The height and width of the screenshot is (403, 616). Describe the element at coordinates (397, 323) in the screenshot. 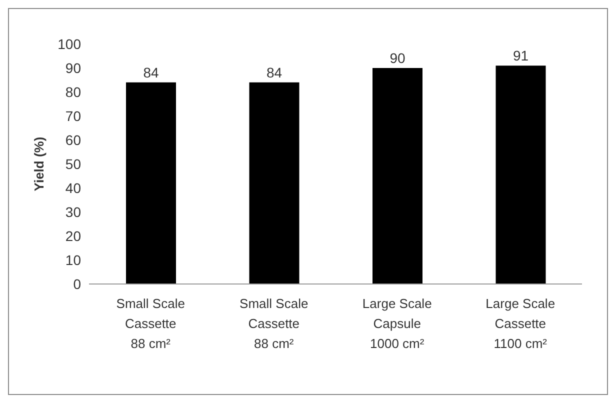

I see `x-tick-label: Large Scale Capsule 1000 cm²` at that location.